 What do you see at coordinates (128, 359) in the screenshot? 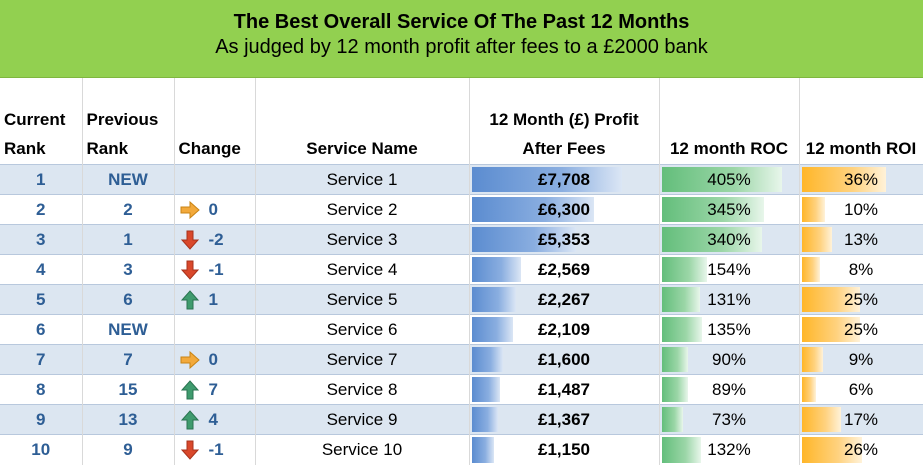
I see `previous-rank: 7` at bounding box center [128, 359].